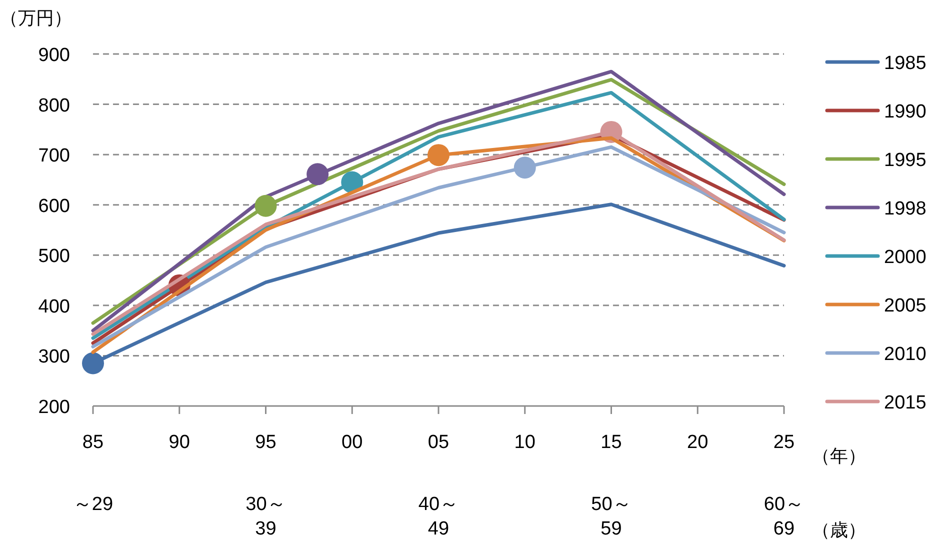  What do you see at coordinates (905, 160) in the screenshot?
I see `legend-label: 1995` at bounding box center [905, 160].